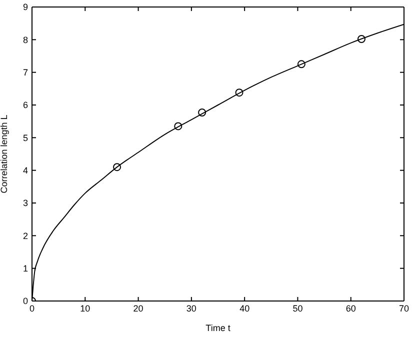 The height and width of the screenshot is (337, 415). What do you see at coordinates (25, 39) in the screenshot?
I see `y-tick-label: 8` at bounding box center [25, 39].